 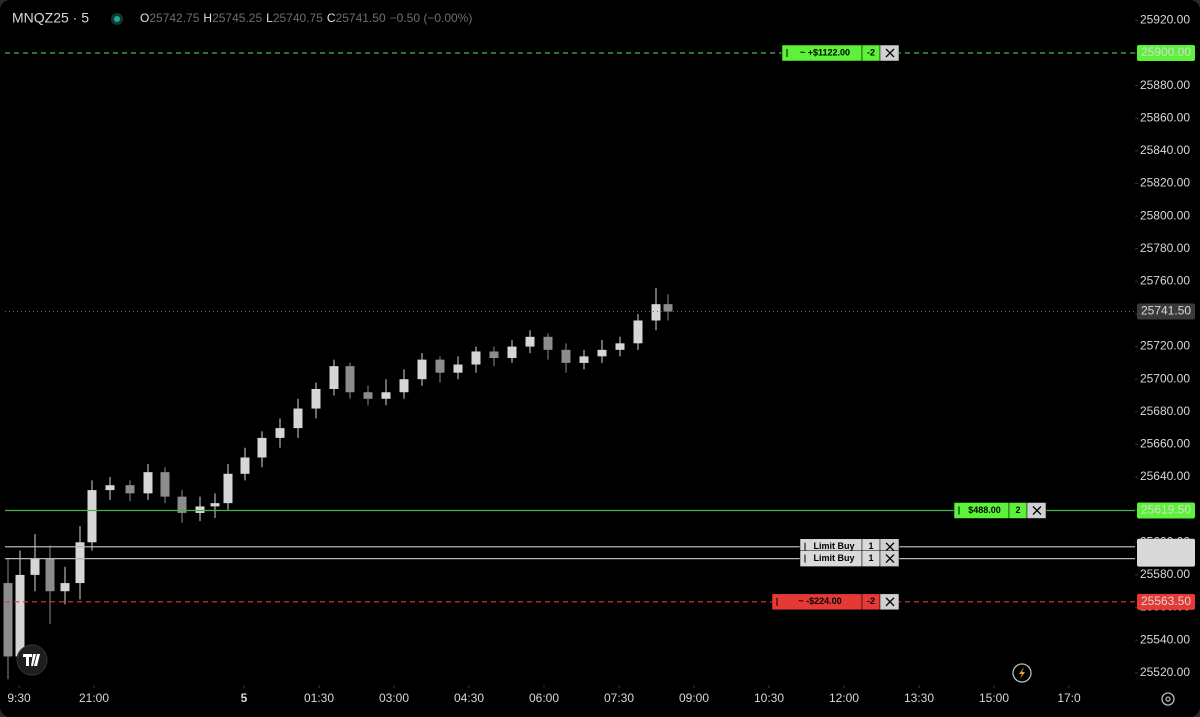 I want to click on x-tick-label: 13:30, so click(x=919, y=698).